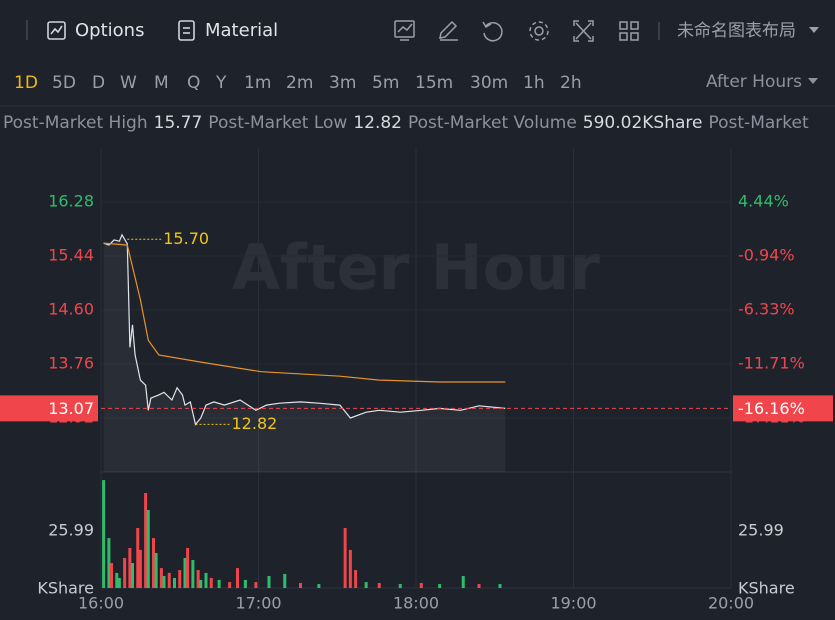 The width and height of the screenshot is (835, 620). Describe the element at coordinates (98, 83) in the screenshot. I see `period-button: D` at that location.